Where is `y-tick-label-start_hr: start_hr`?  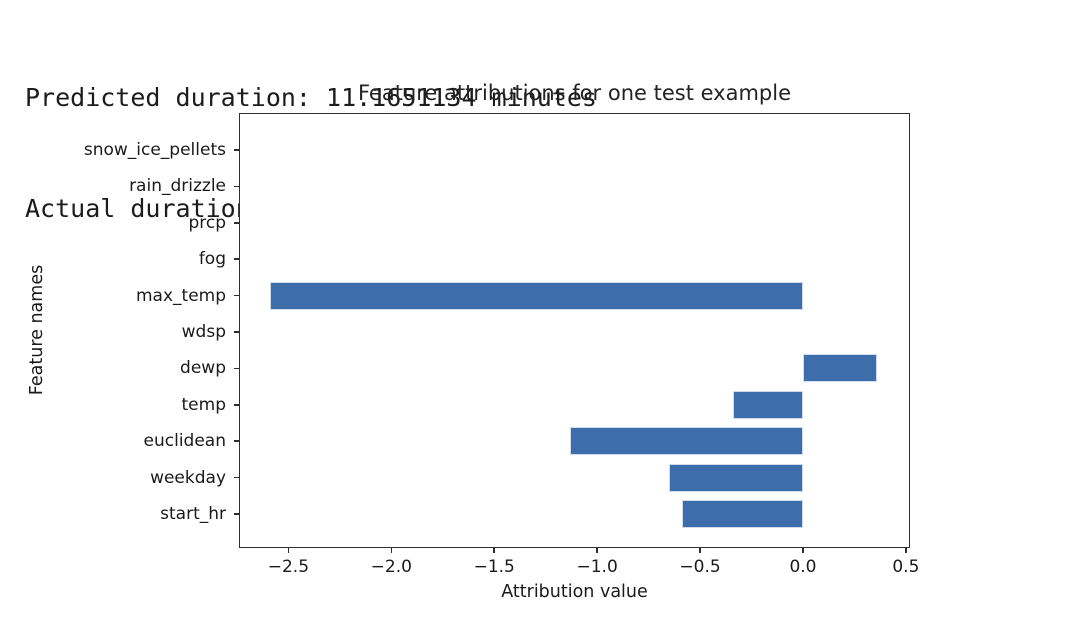
y-tick-label-start_hr: start_hr is located at coordinates (193, 514).